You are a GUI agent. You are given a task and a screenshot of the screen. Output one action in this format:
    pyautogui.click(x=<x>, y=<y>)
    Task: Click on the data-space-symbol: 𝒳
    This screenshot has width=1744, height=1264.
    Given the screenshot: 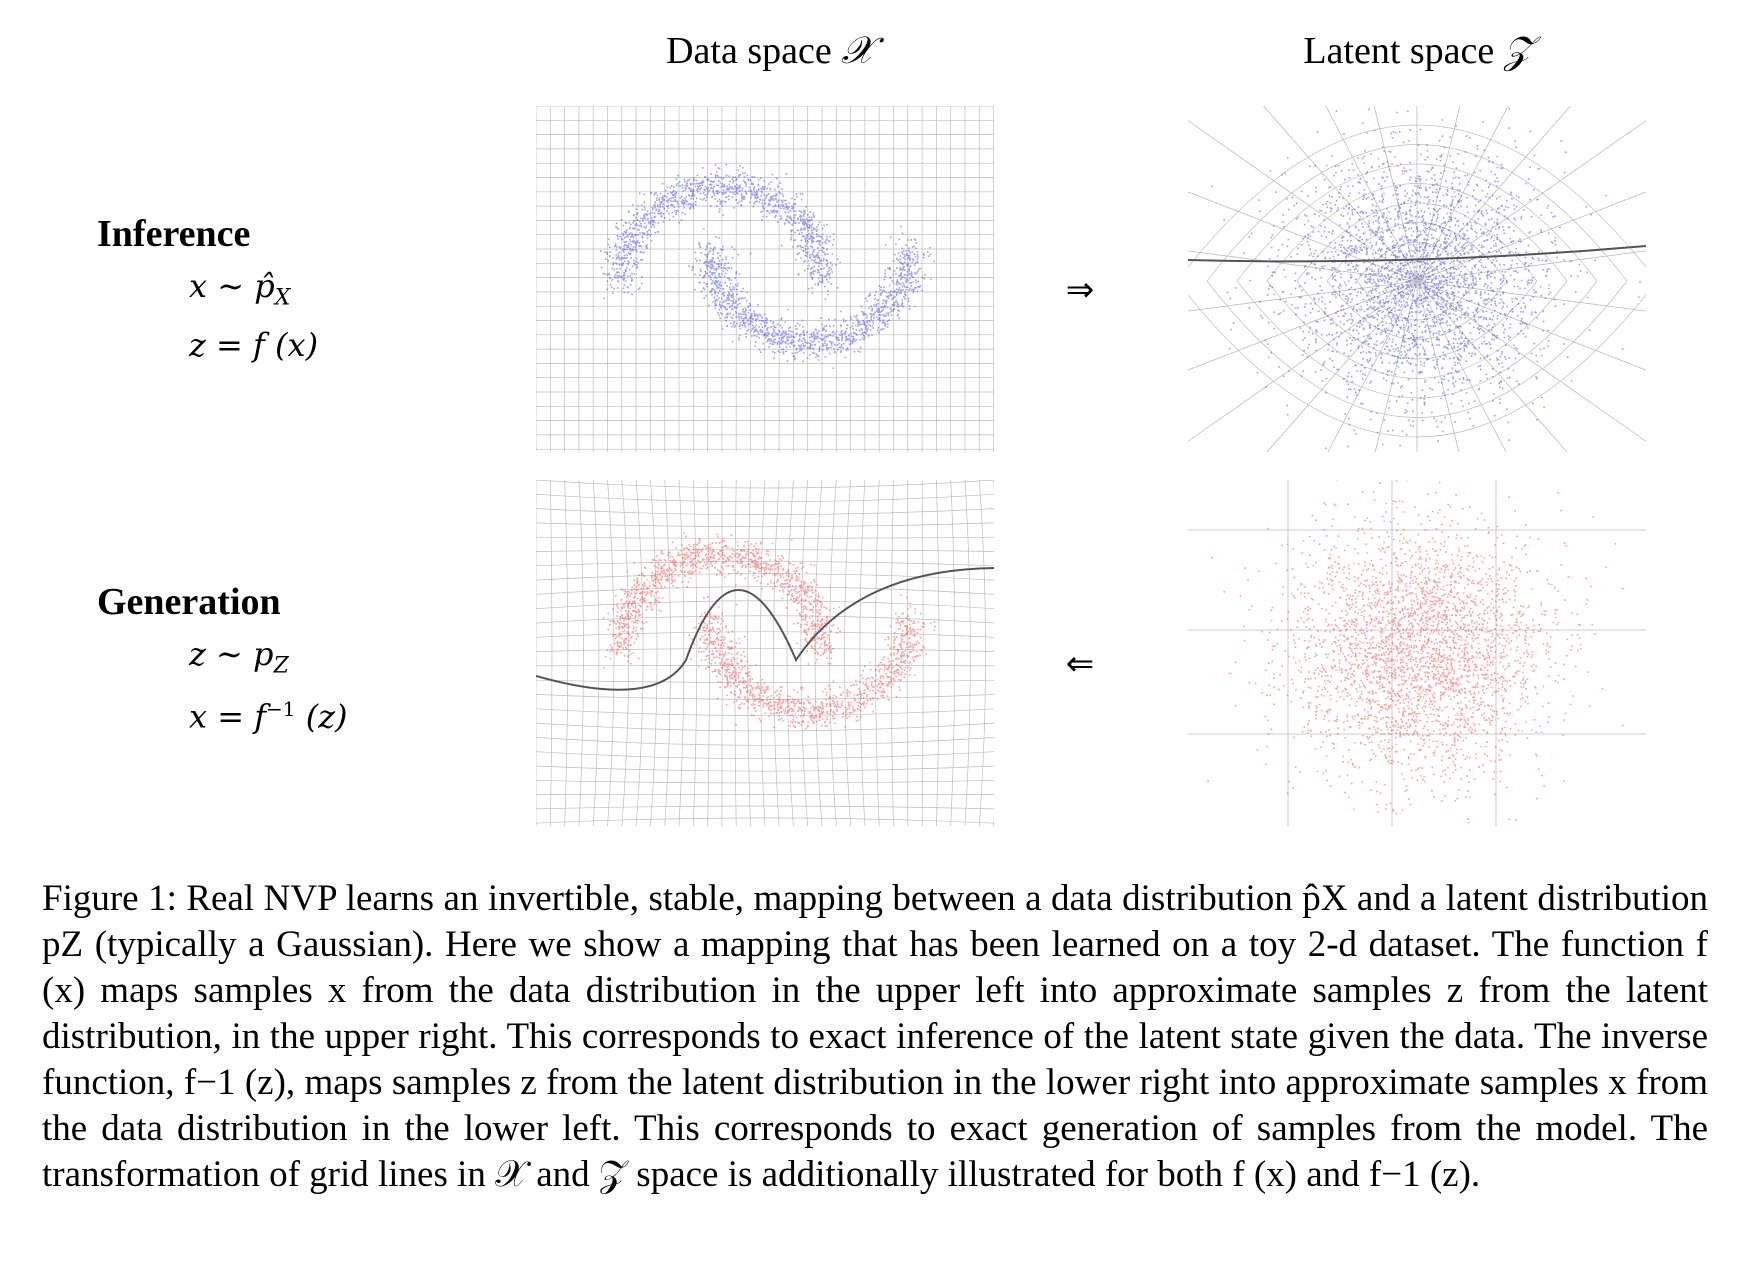 What is the action you would take?
    pyautogui.click(x=857, y=50)
    